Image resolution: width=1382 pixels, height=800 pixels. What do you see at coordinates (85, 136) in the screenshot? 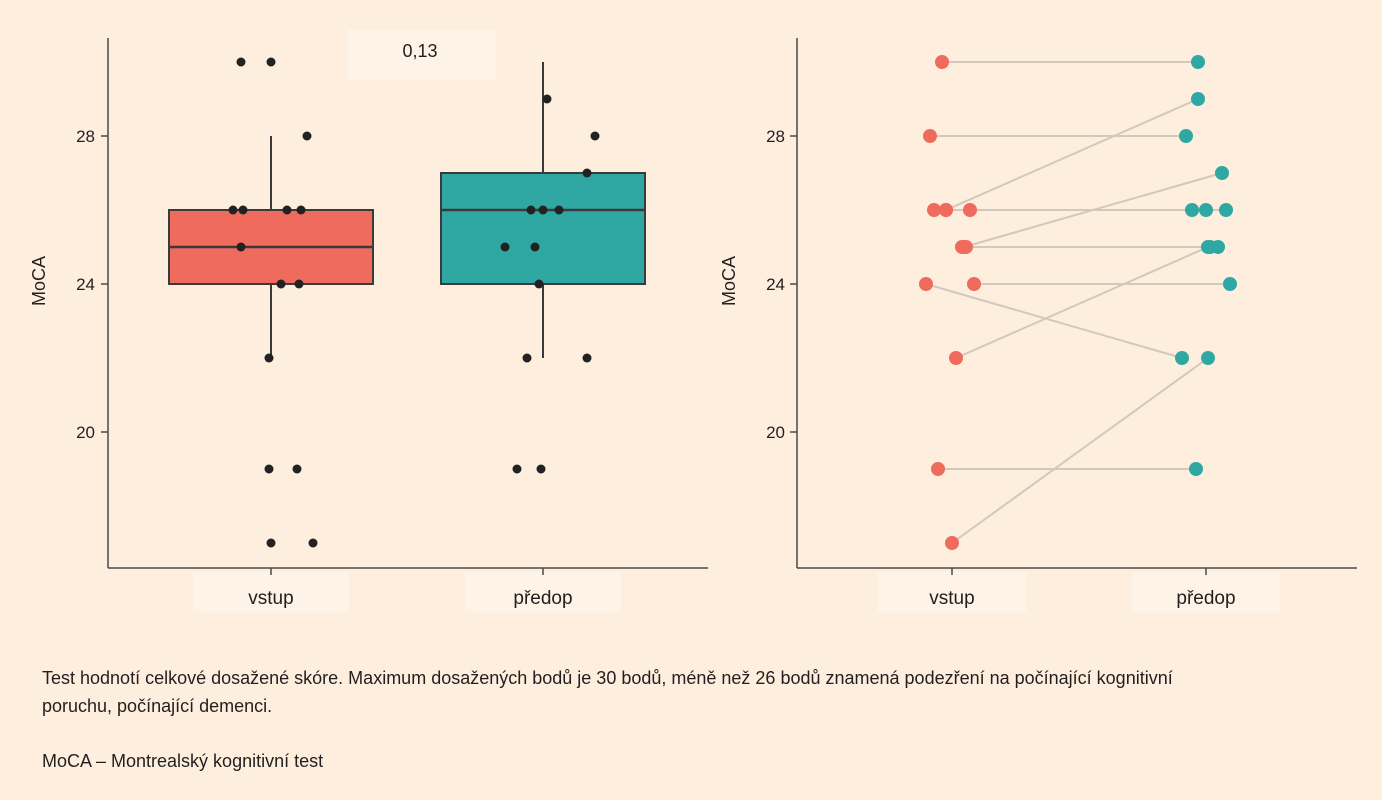
I see `left-ytick-label: 28` at bounding box center [85, 136].